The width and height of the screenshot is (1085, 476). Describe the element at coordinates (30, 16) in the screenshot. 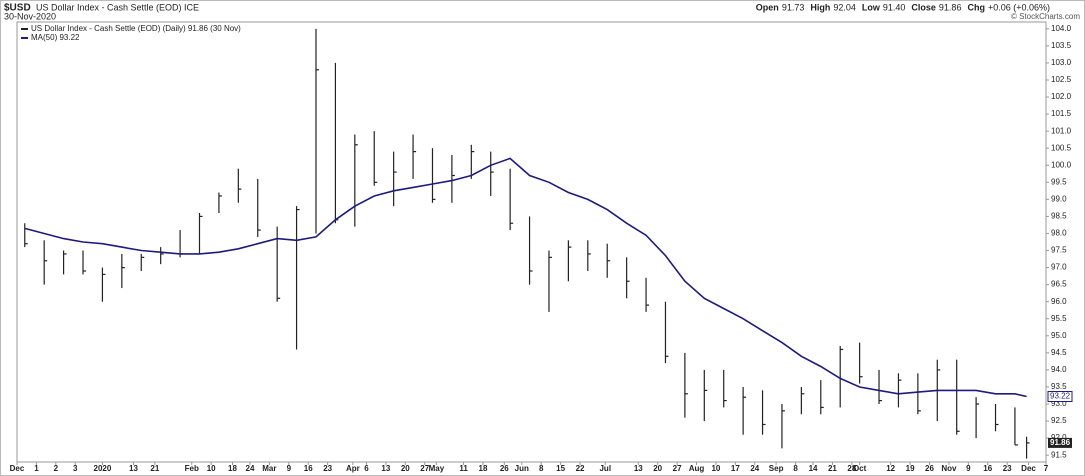

I see `date: 30-Nov-2020` at that location.